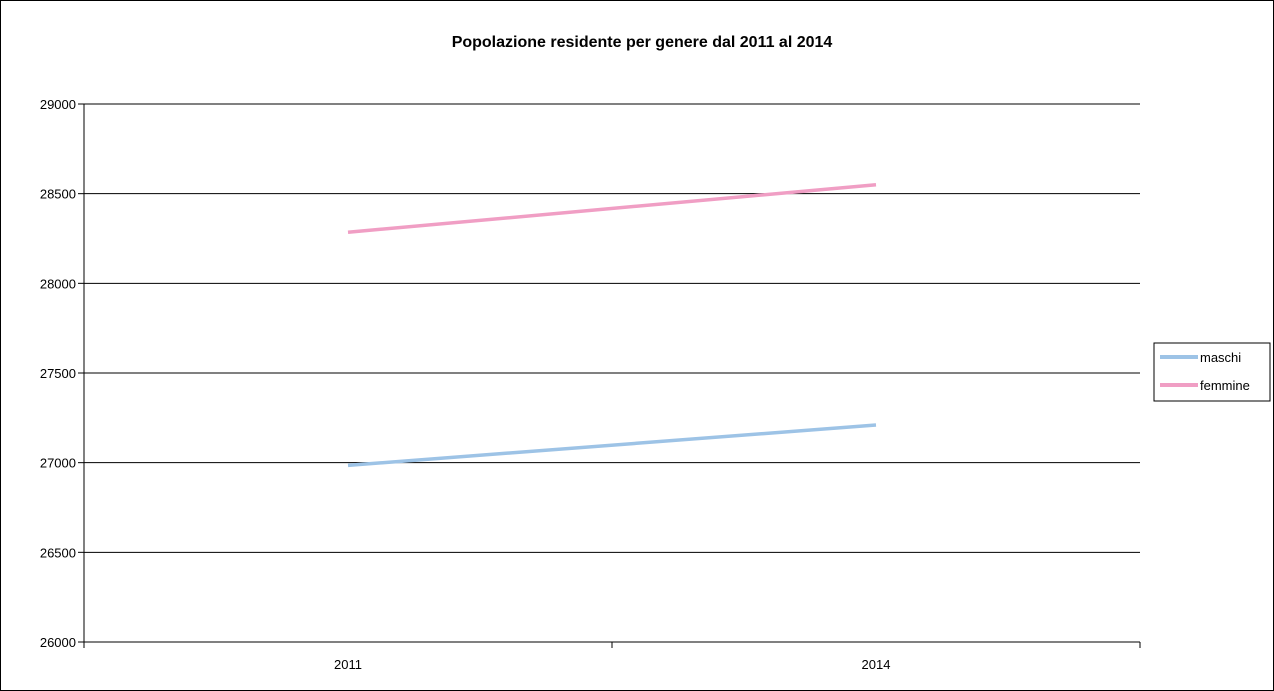 The image size is (1274, 691). Describe the element at coordinates (876, 664) in the screenshot. I see `x-tick-label-2014: 2014` at that location.